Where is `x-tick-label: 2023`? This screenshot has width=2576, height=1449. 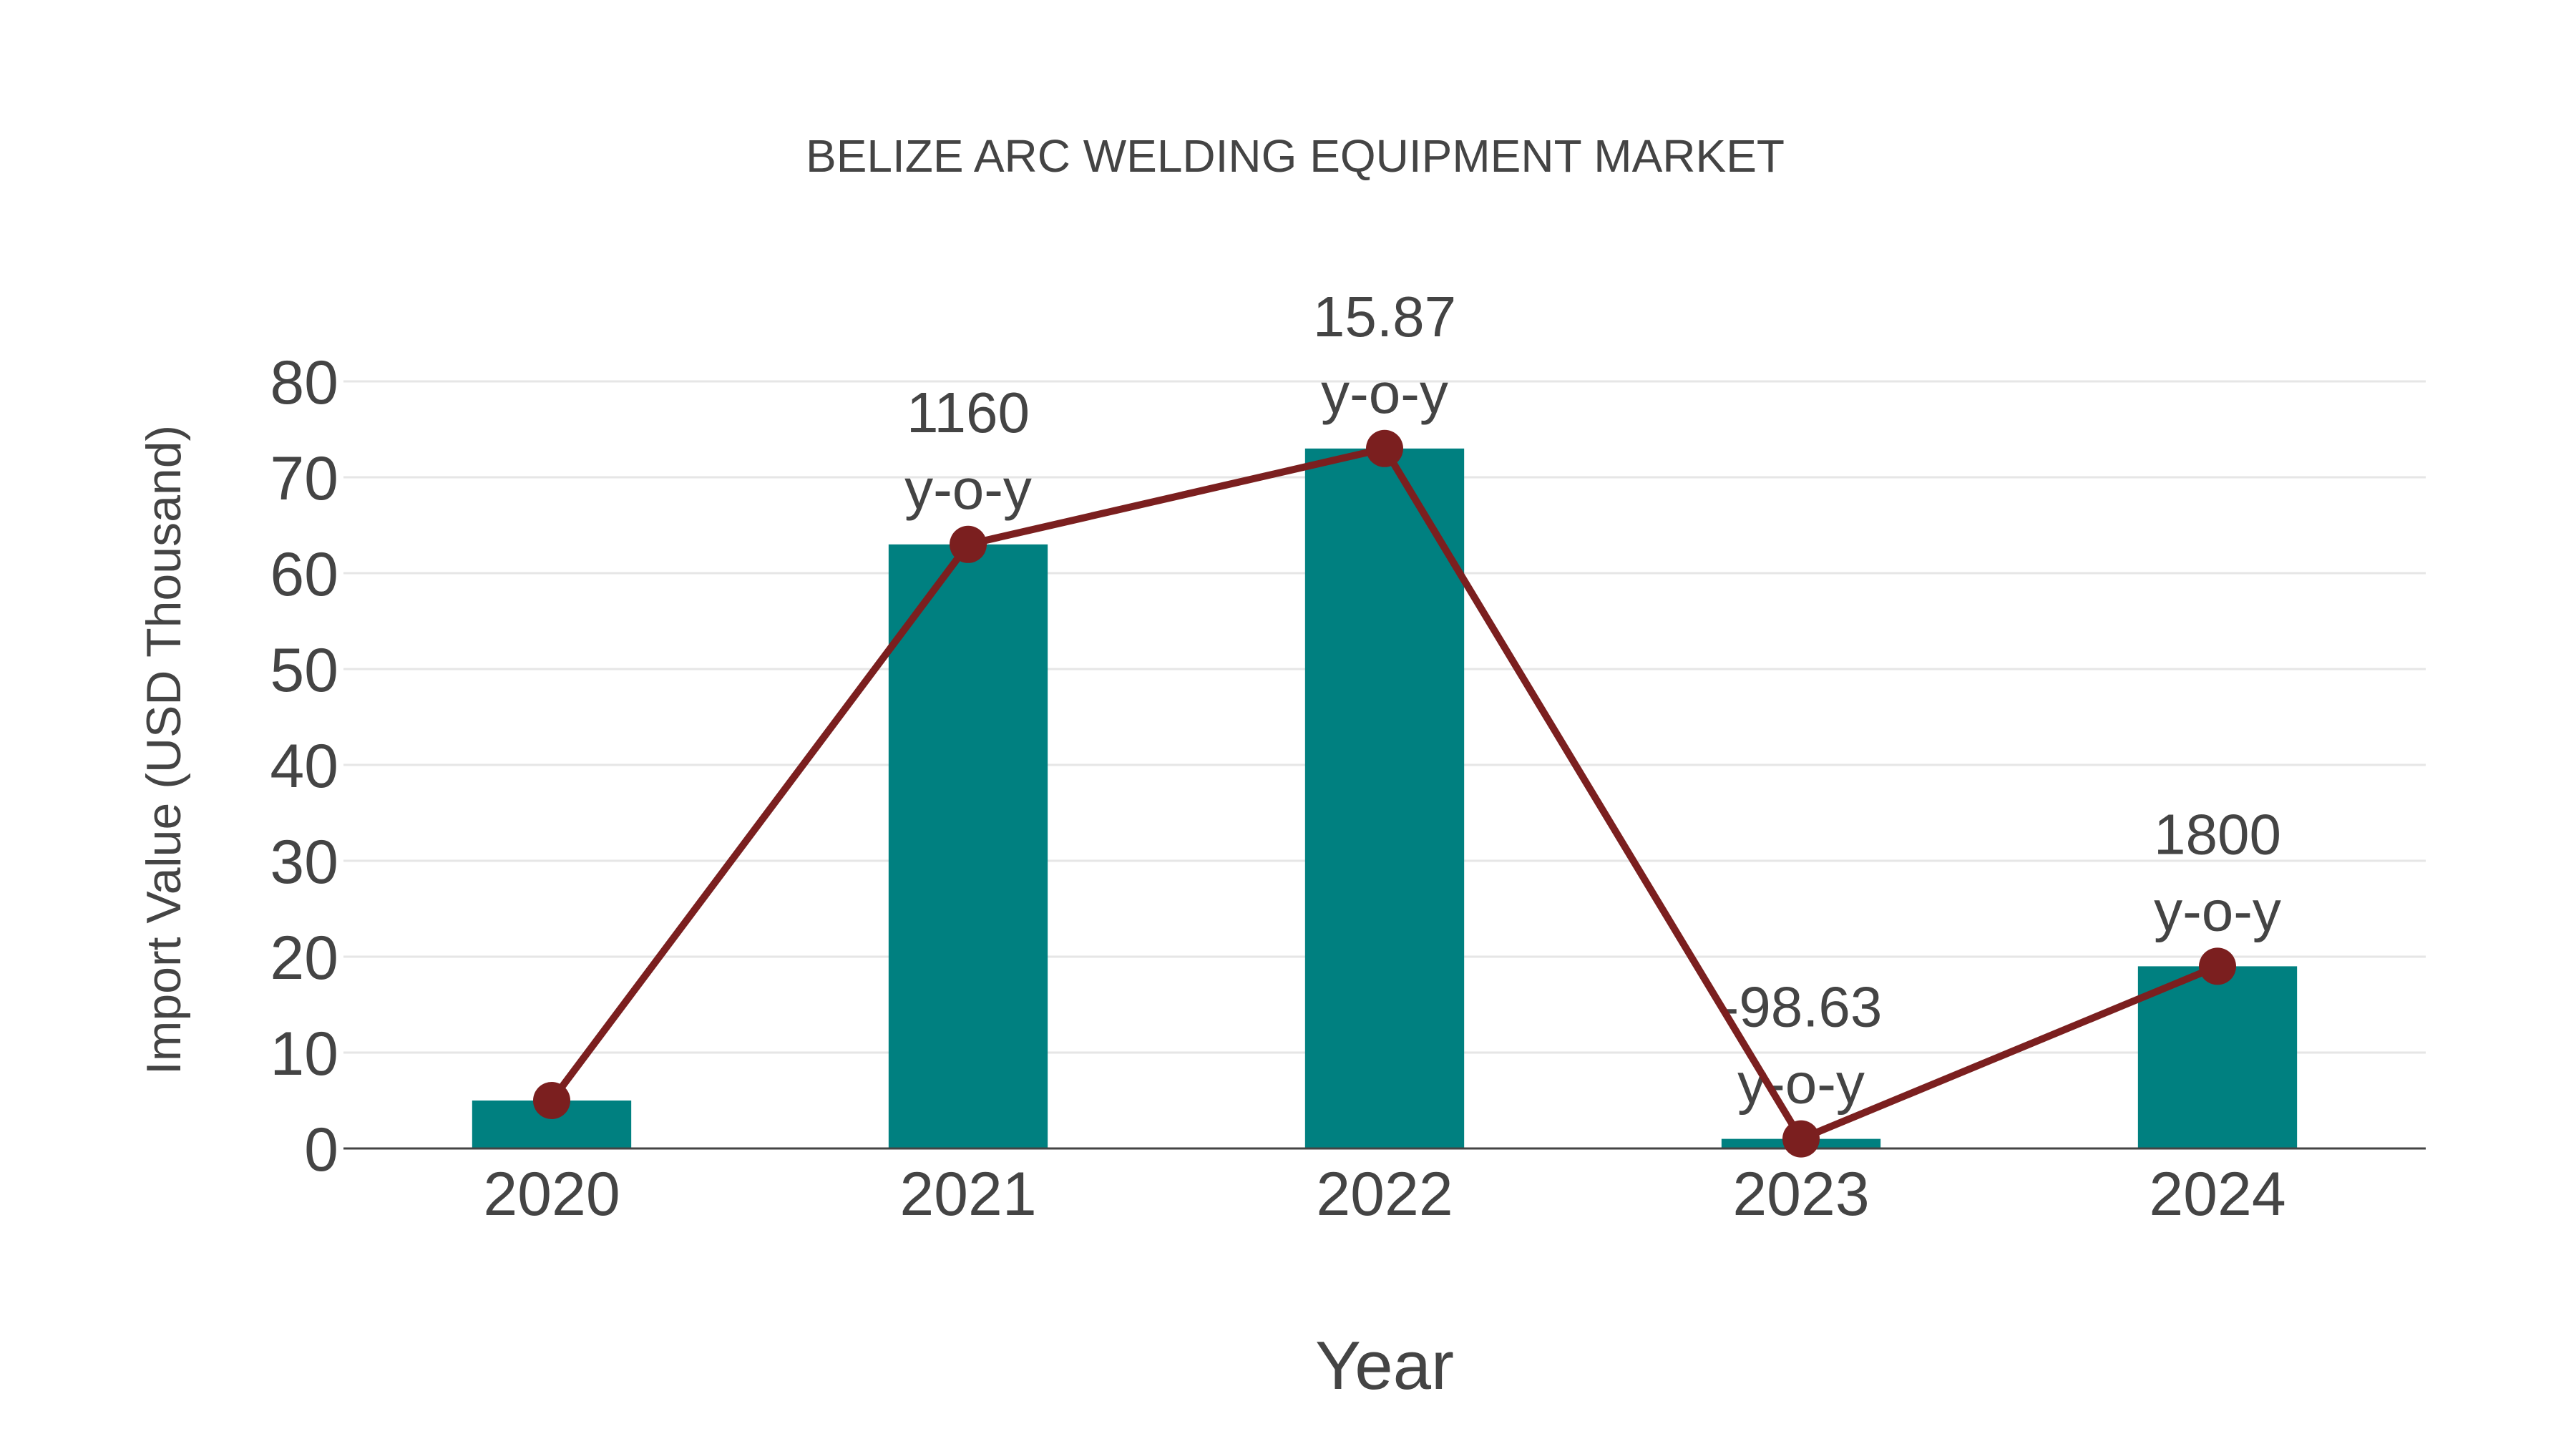 x-tick-label: 2023 is located at coordinates (1800, 1194).